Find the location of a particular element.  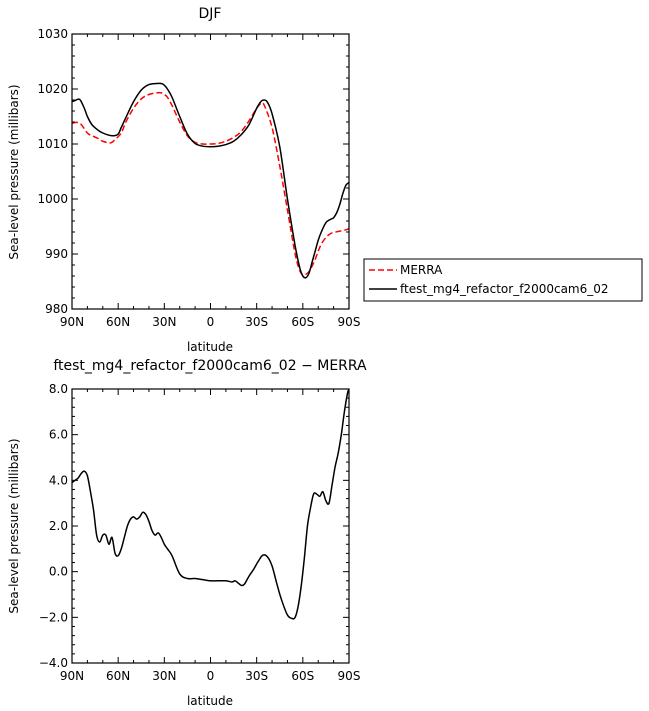

panel1-xtick-label: 30S is located at coordinates (256, 322).